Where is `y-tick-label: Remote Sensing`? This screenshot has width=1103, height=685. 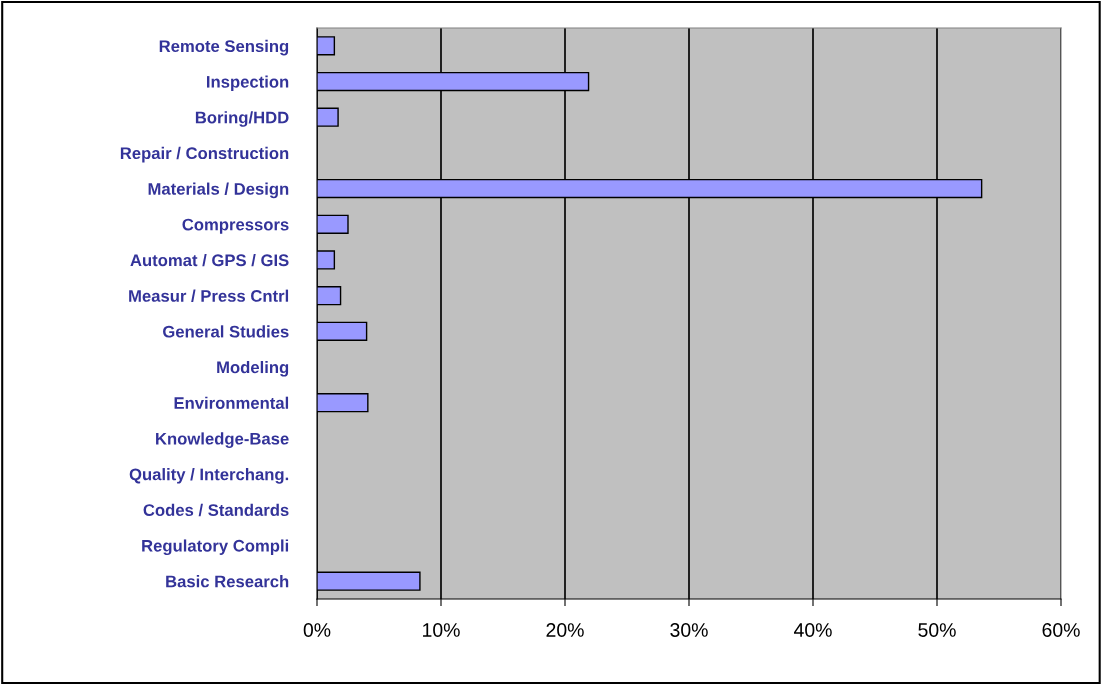 y-tick-label: Remote Sensing is located at coordinates (224, 47).